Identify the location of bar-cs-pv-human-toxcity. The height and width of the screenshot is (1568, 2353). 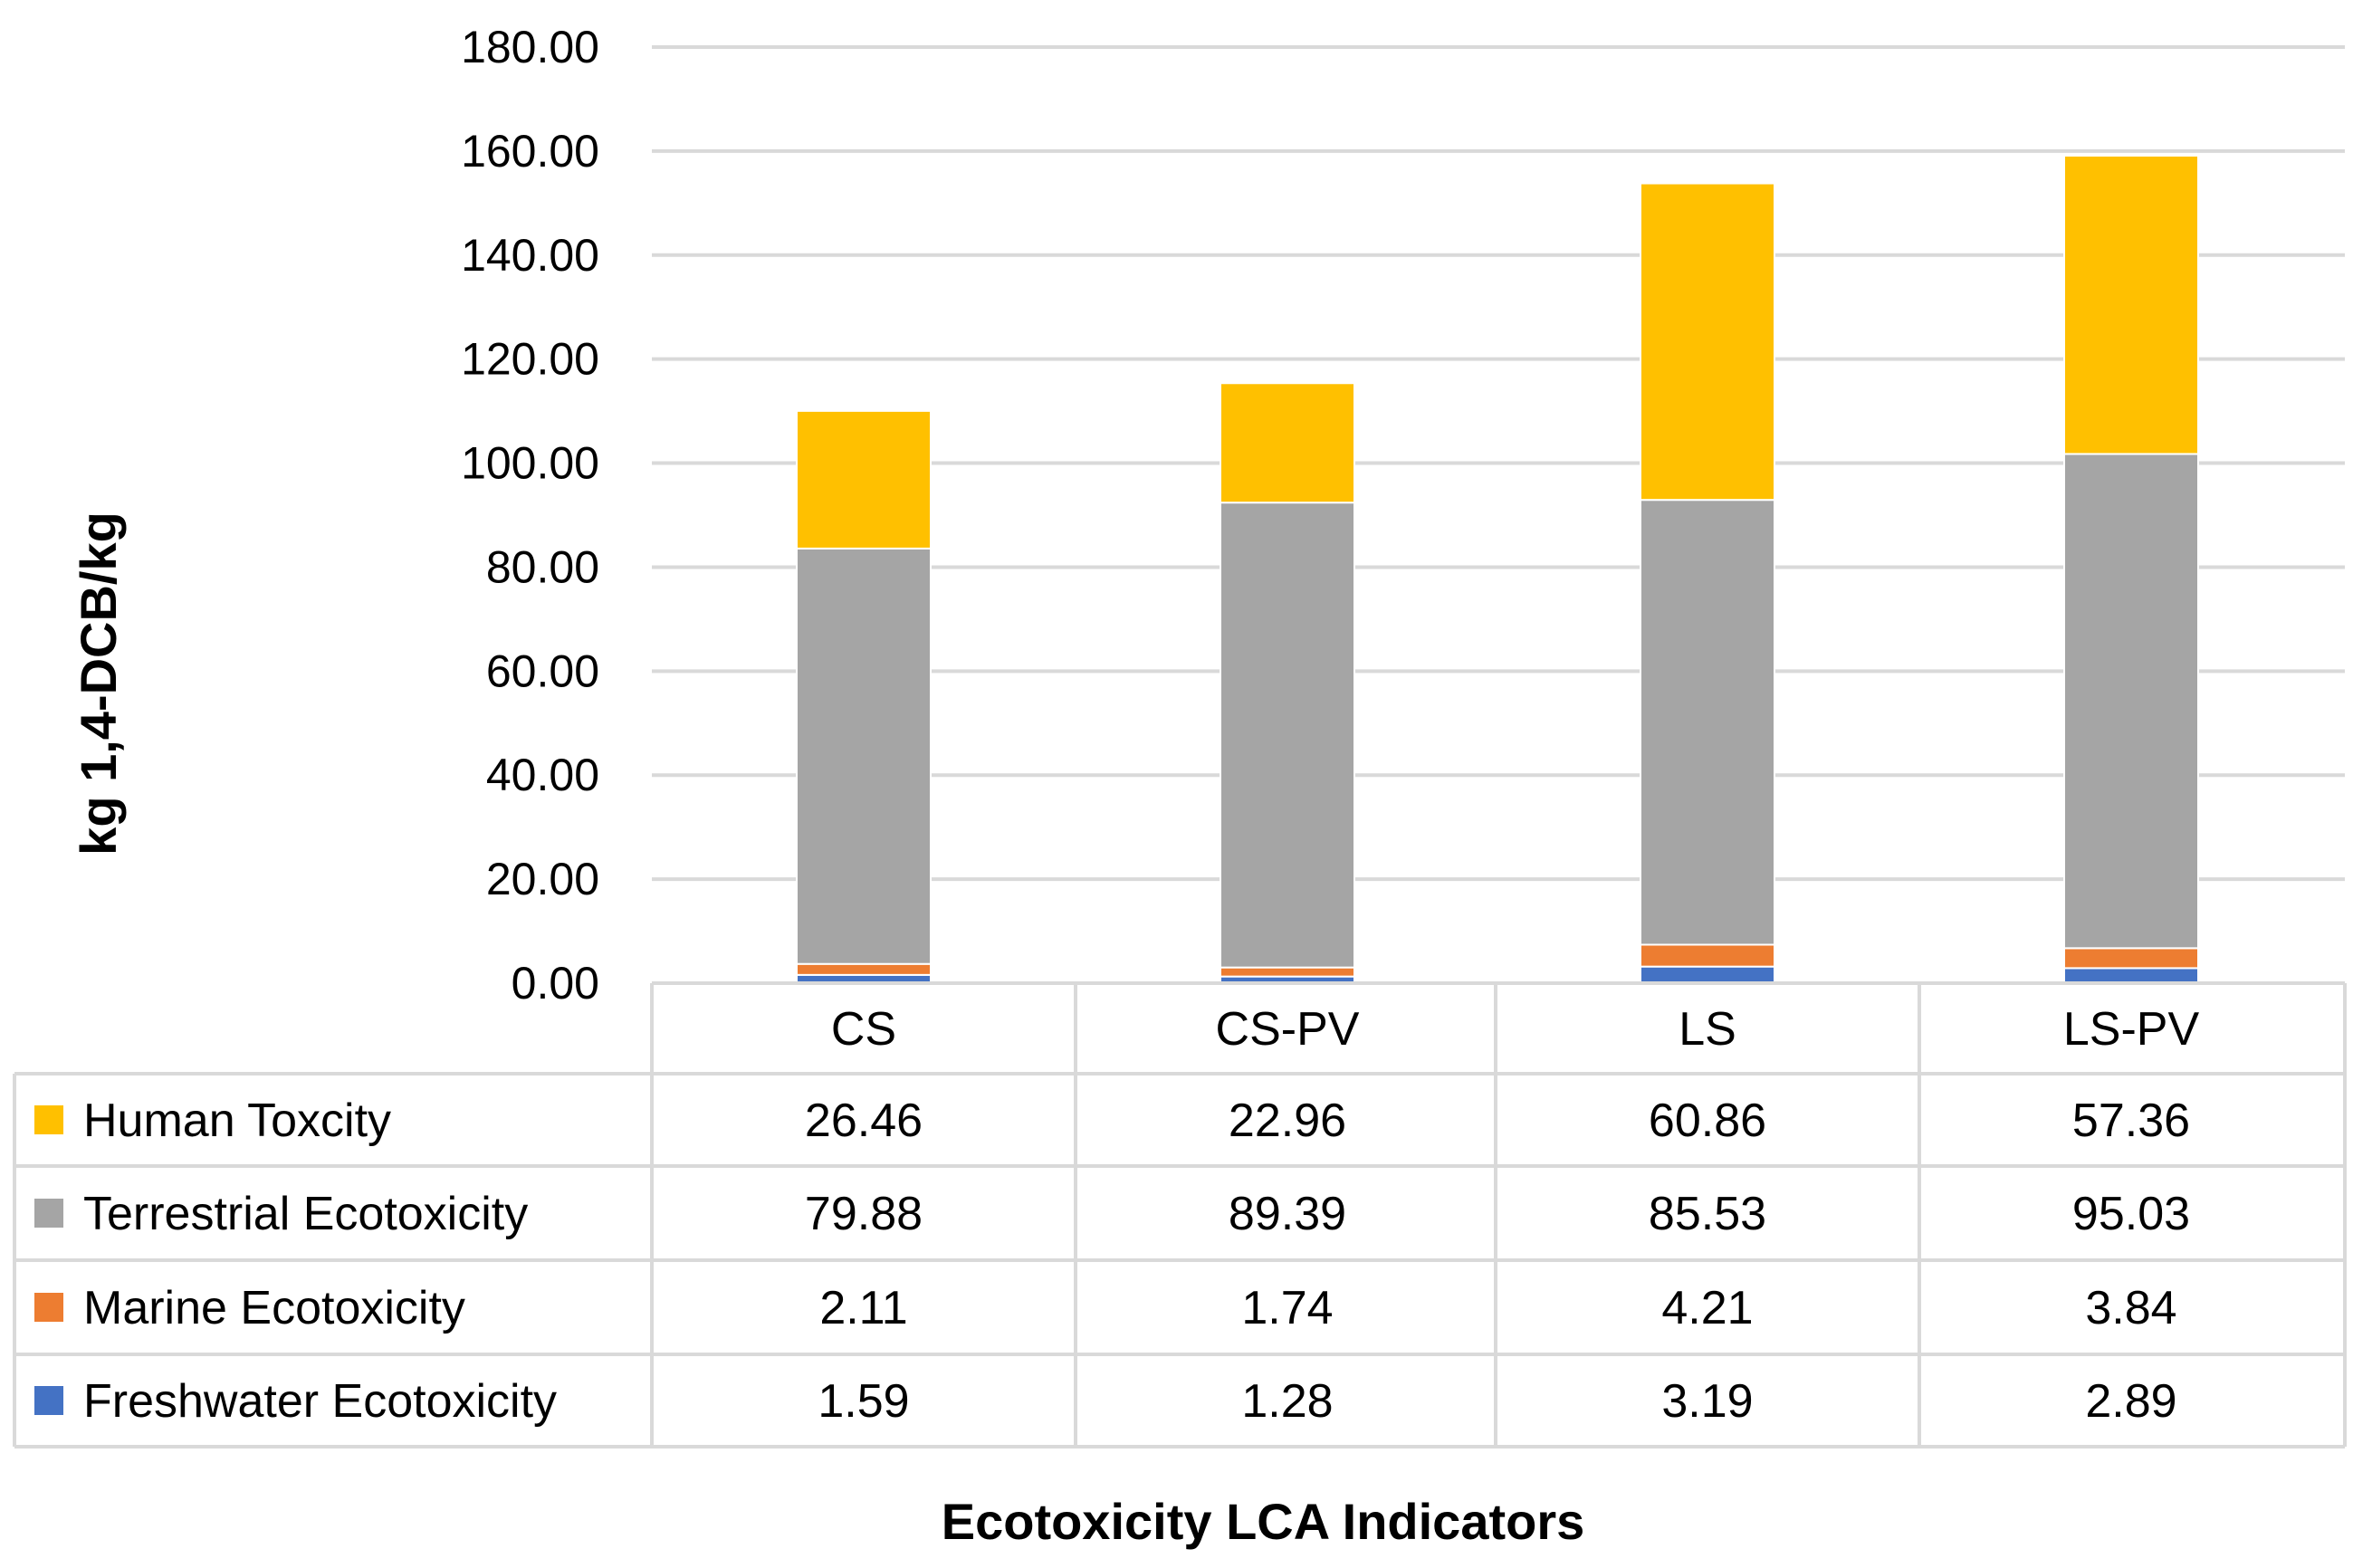
(1287, 443).